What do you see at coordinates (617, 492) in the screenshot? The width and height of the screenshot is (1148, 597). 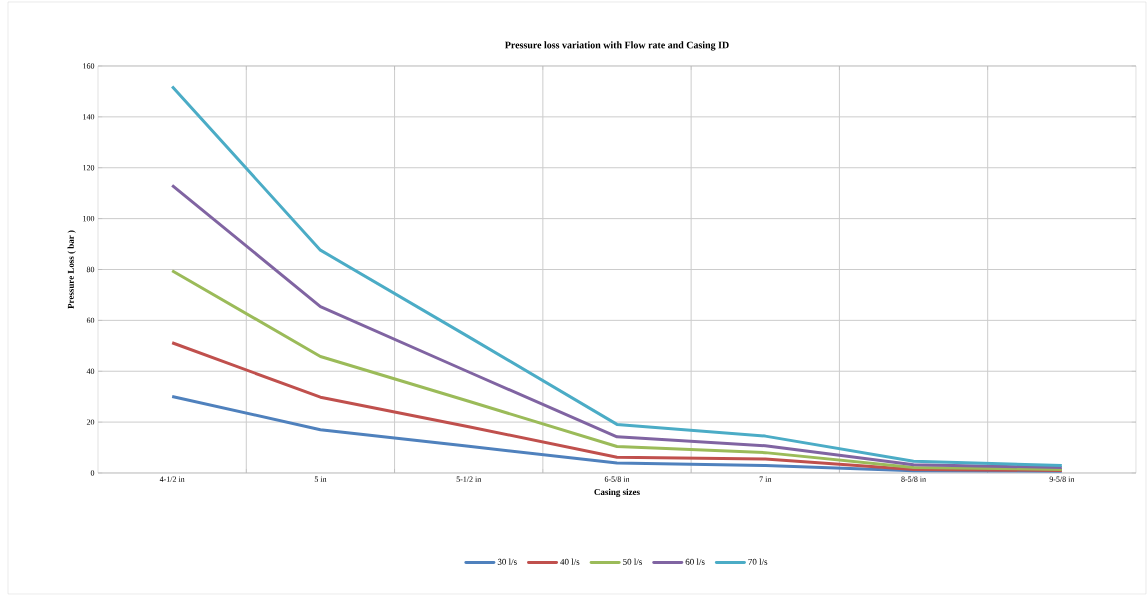 I see `x-axis-title: Casing sizes` at bounding box center [617, 492].